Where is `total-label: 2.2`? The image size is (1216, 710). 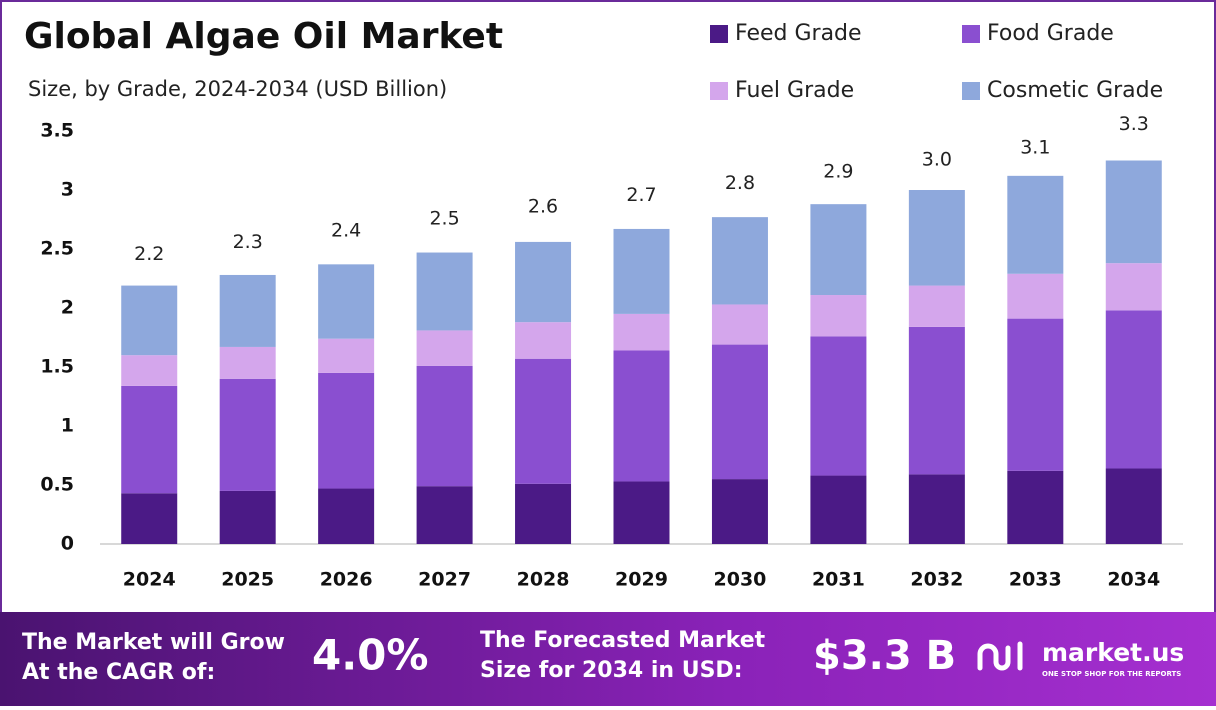
total-label: 2.2 is located at coordinates (149, 254).